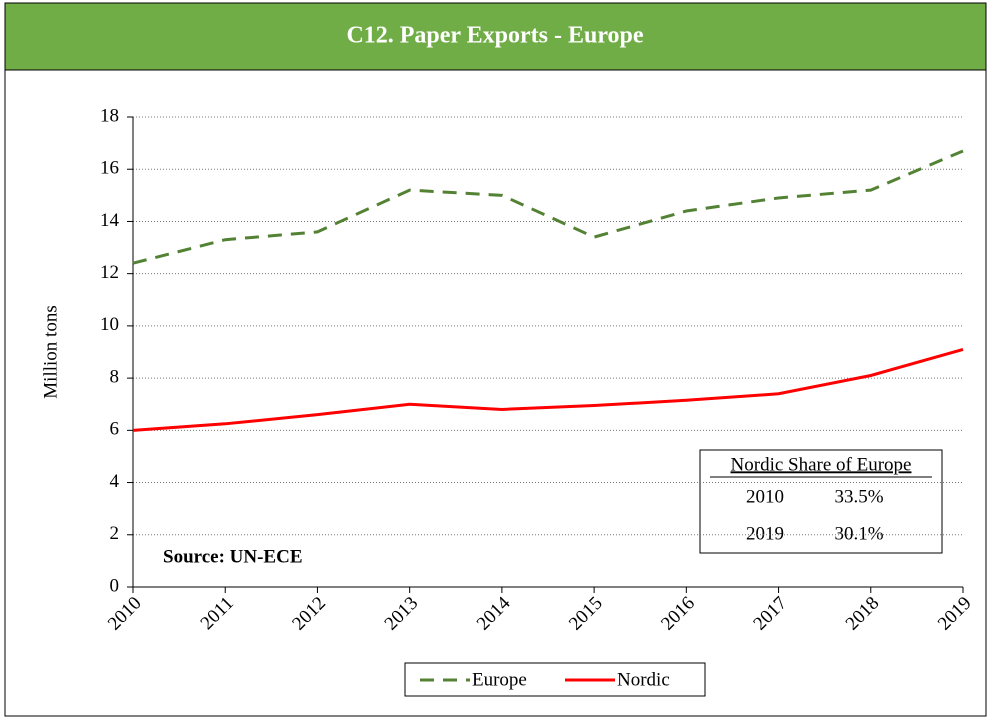 Image resolution: width=992 pixels, height=720 pixels. Describe the element at coordinates (115, 429) in the screenshot. I see `y-tick-label: 6` at that location.